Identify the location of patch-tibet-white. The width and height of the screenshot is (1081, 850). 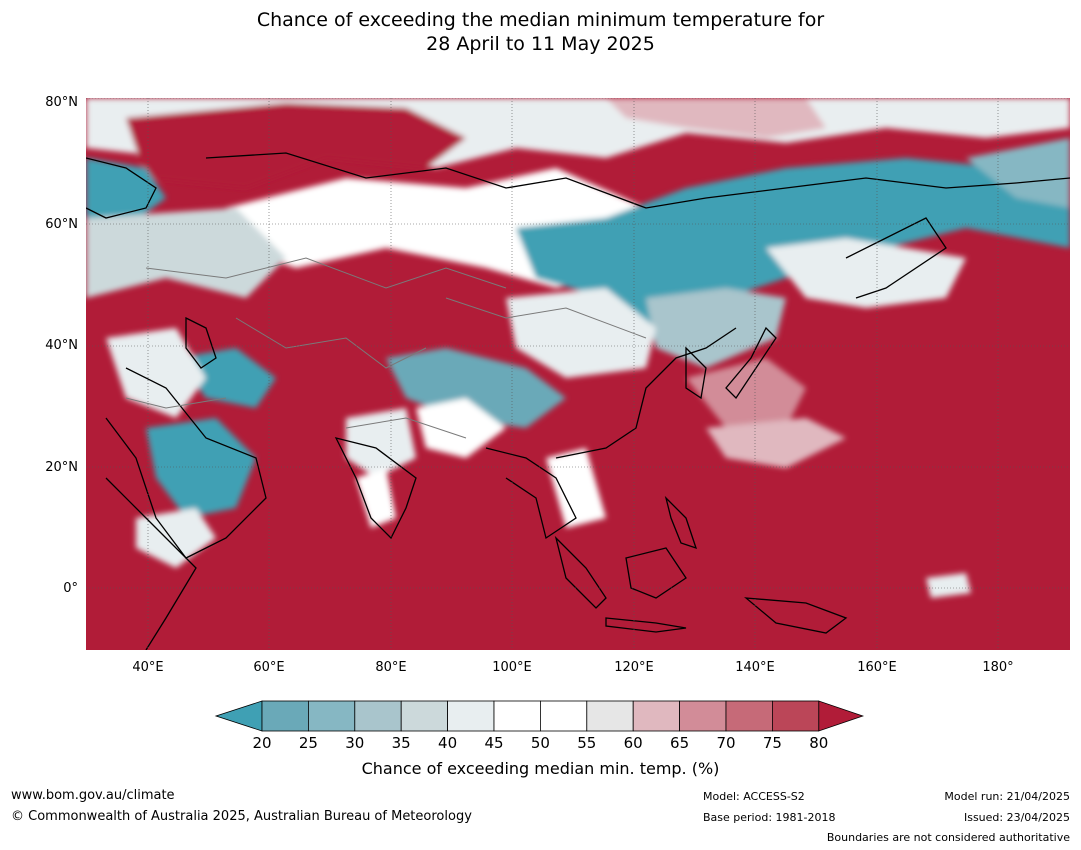
(461, 428).